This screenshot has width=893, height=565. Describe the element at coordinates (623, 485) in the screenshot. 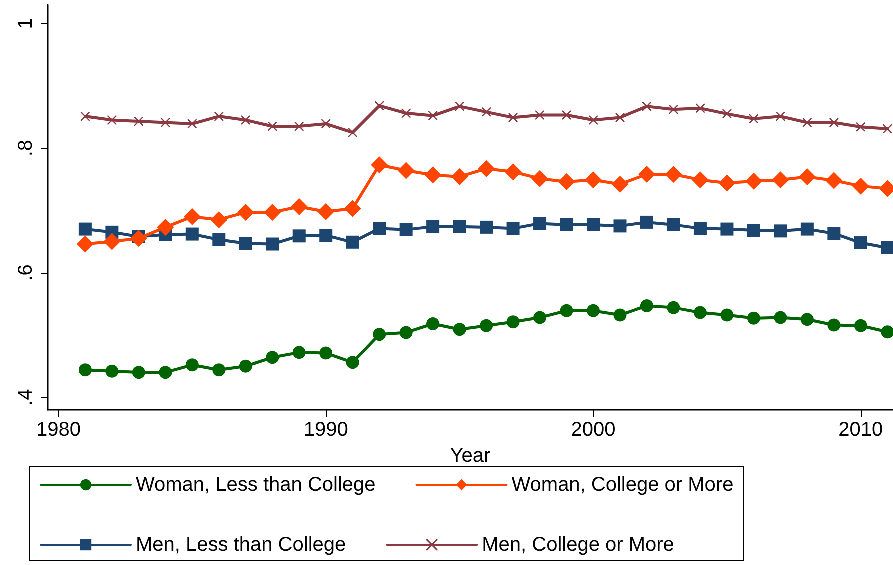

I see `legend-label: Woman, College or More` at that location.